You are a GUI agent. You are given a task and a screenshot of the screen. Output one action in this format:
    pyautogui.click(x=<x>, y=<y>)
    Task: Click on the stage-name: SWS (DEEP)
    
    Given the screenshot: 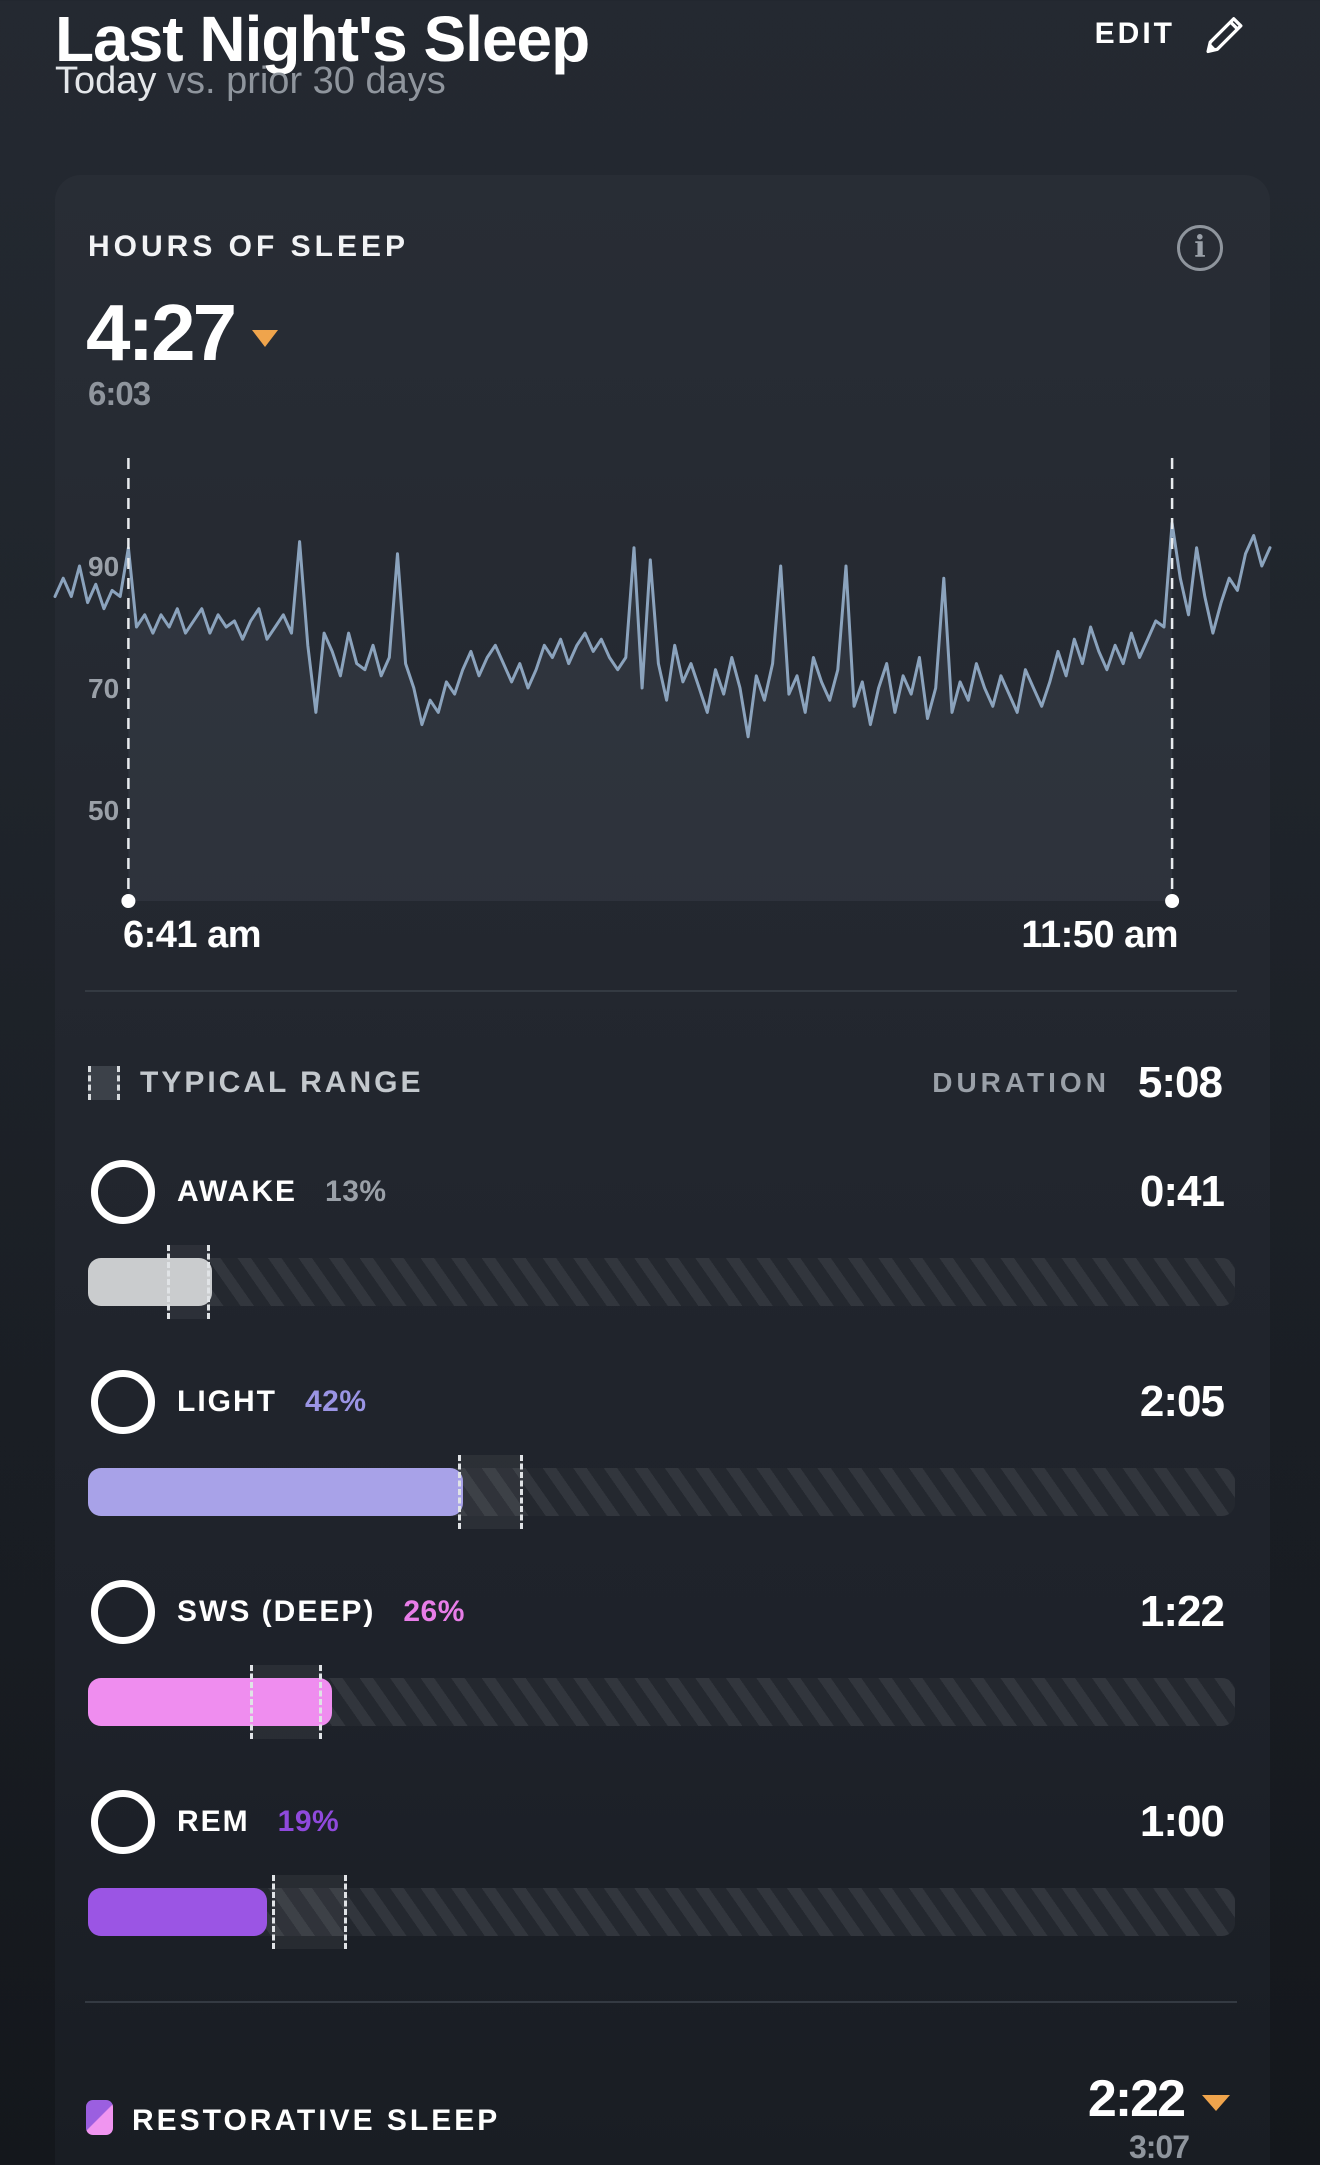 What is the action you would take?
    pyautogui.click(x=276, y=1611)
    